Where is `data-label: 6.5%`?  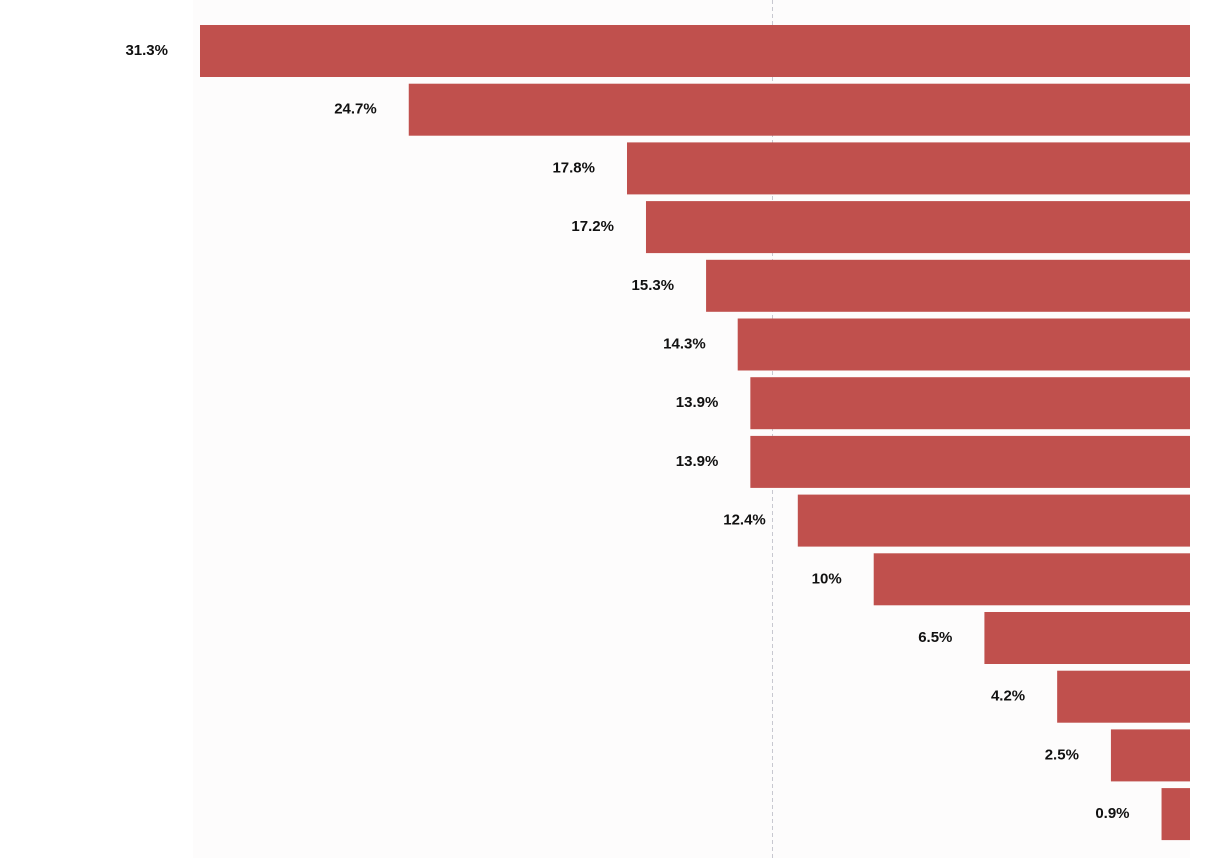 data-label: 6.5% is located at coordinates (935, 637).